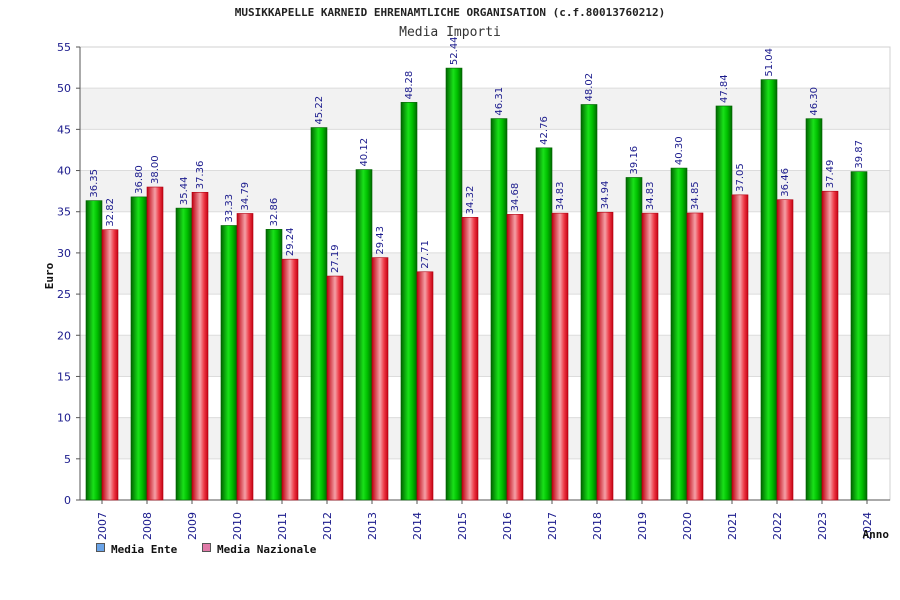  Describe the element at coordinates (274, 212) in the screenshot. I see `data-label: 32.86` at that location.